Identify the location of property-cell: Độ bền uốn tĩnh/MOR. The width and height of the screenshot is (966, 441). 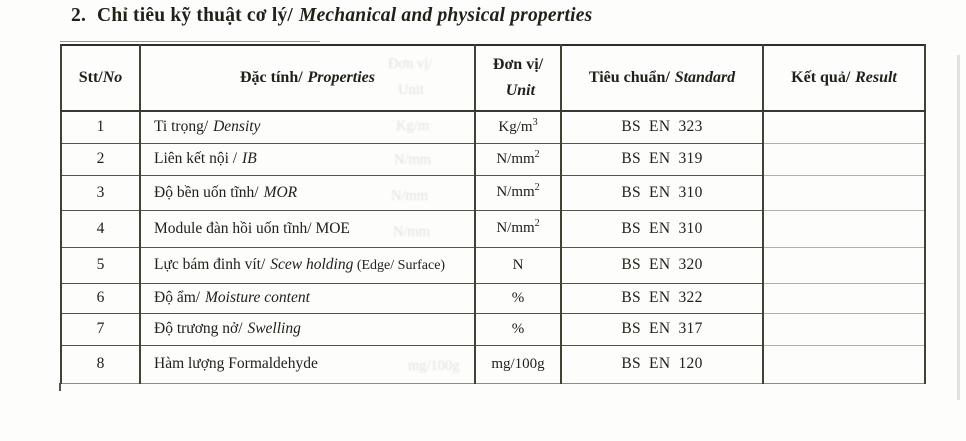
(307, 192).